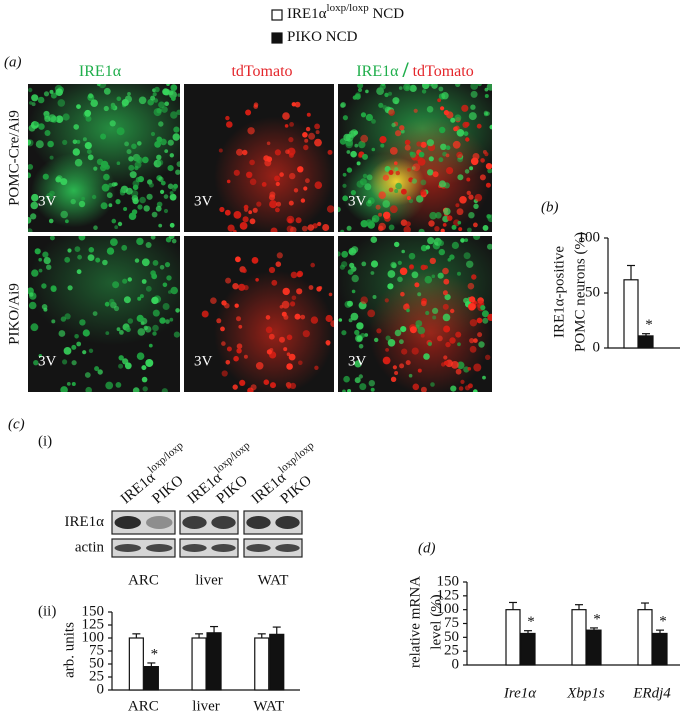 The height and width of the screenshot is (718, 691). What do you see at coordinates (84, 522) in the screenshot?
I see `blot-row-label: IRE1α` at bounding box center [84, 522].